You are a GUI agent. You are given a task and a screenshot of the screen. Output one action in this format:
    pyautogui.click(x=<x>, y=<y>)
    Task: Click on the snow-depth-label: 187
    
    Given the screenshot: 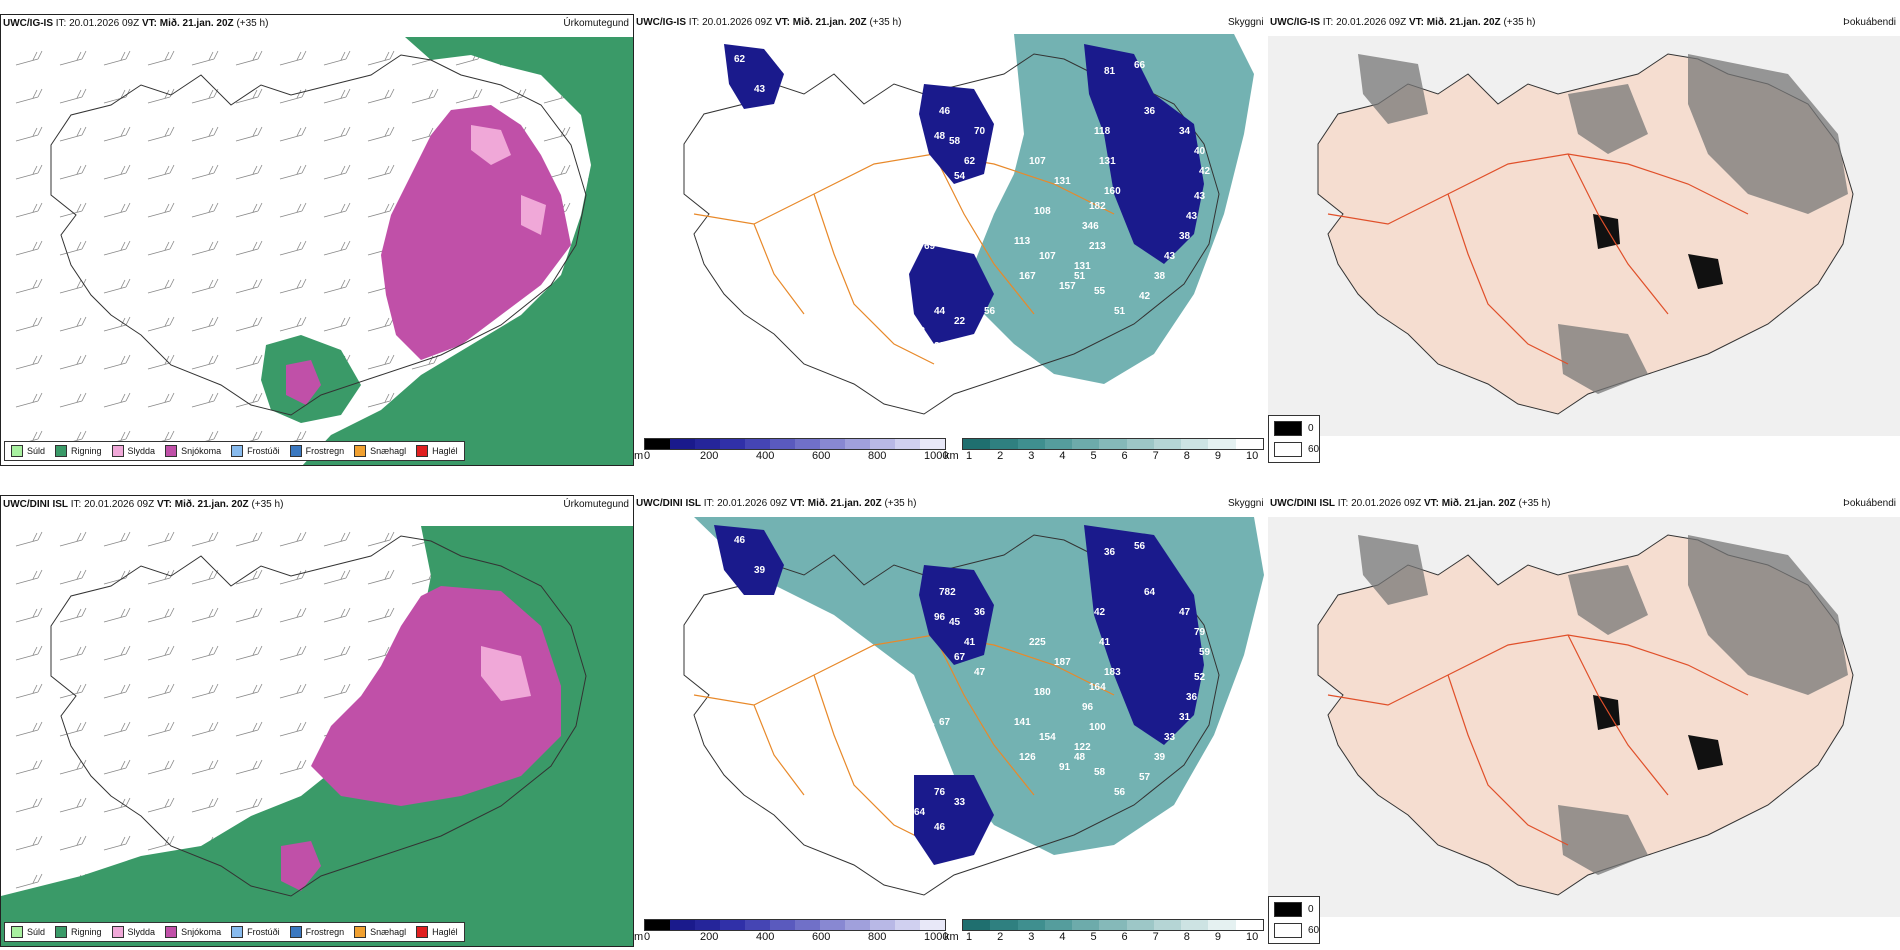 What is the action you would take?
    pyautogui.click(x=1062, y=662)
    